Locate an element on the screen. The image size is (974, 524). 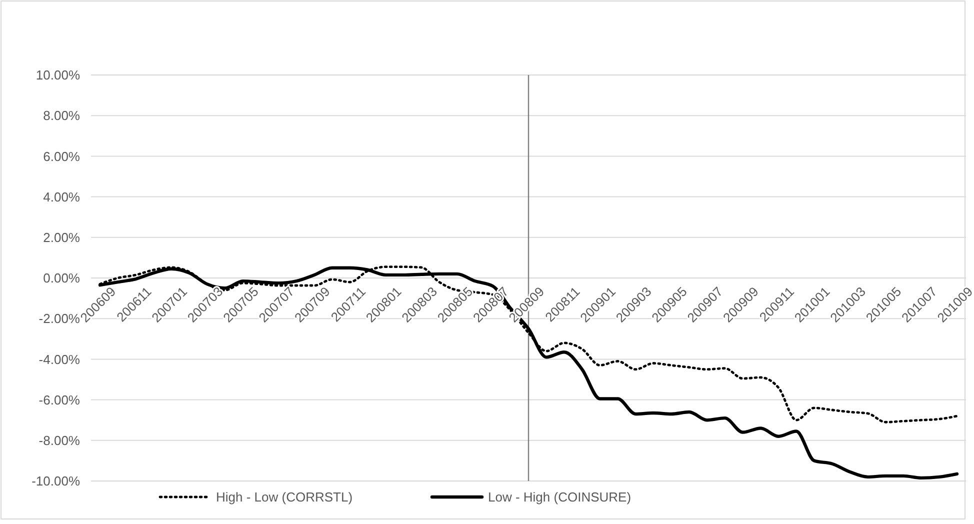
y-tick-label: 6.00% is located at coordinates (61, 156).